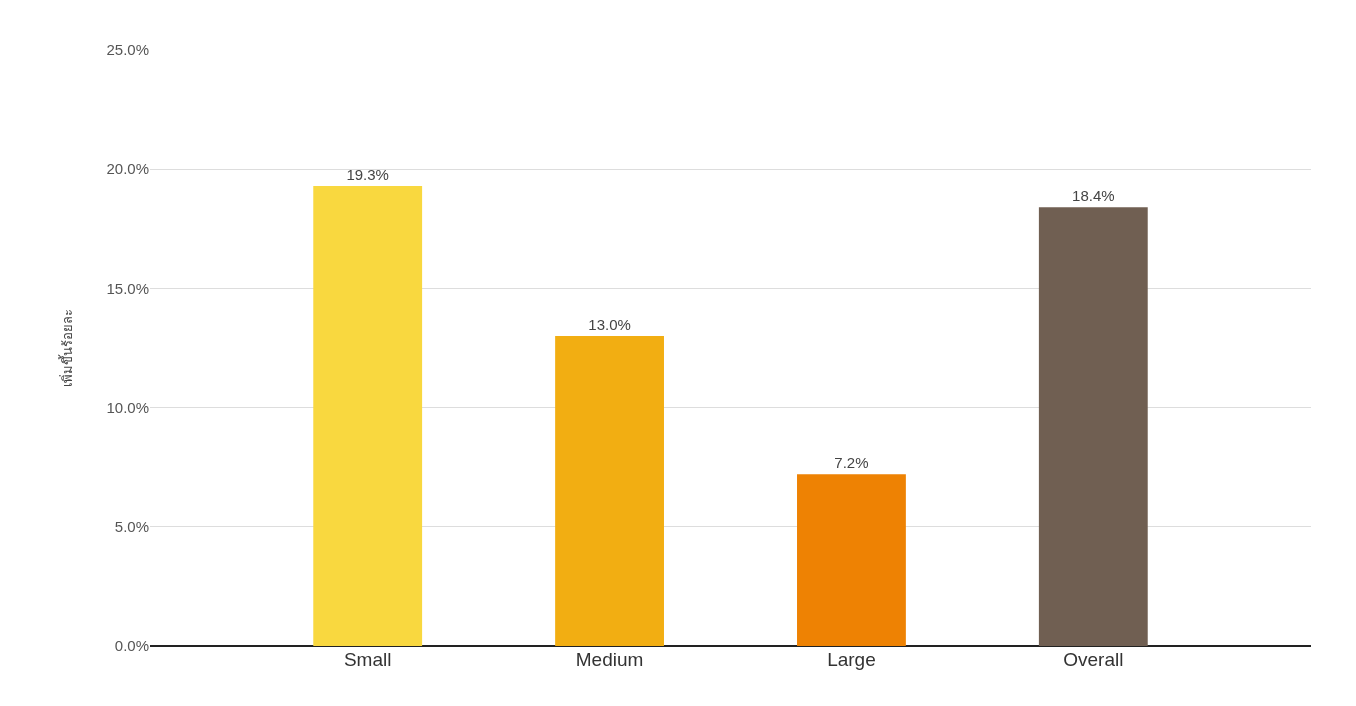 The image size is (1356, 706). What do you see at coordinates (127, 288) in the screenshot?
I see `y-tick-label: 15.0%` at bounding box center [127, 288].